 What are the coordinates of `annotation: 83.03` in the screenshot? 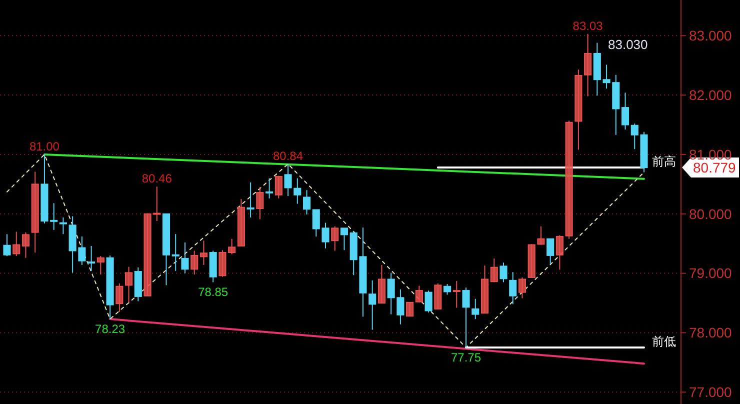 It's located at (588, 25).